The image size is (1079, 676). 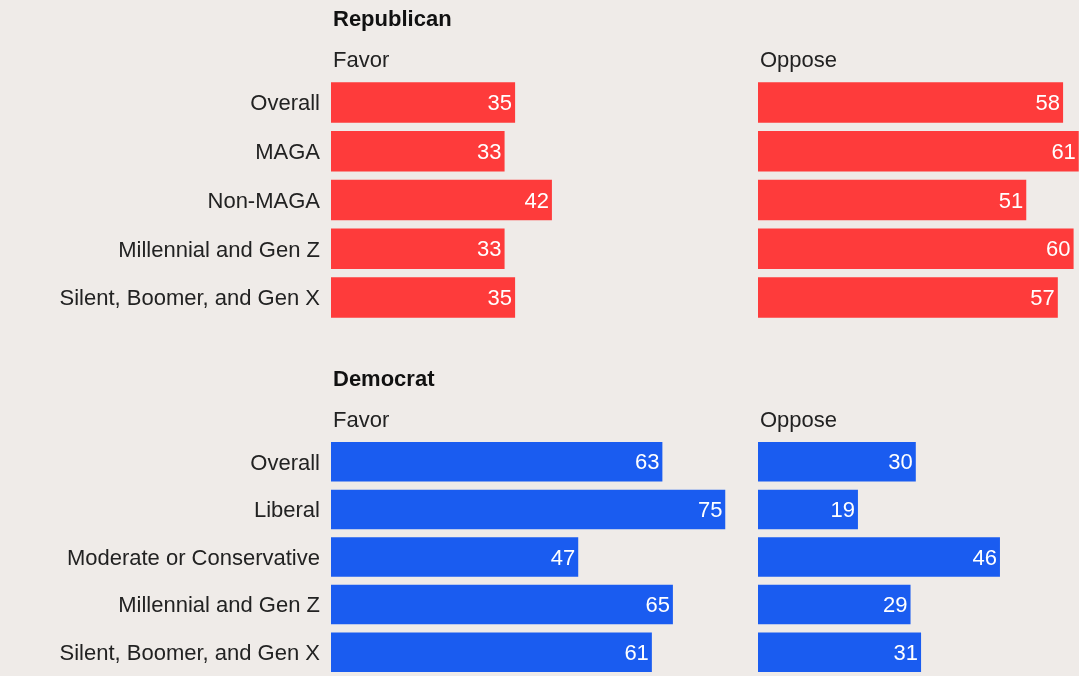 I want to click on chart-title: Democrat, so click(x=384, y=378).